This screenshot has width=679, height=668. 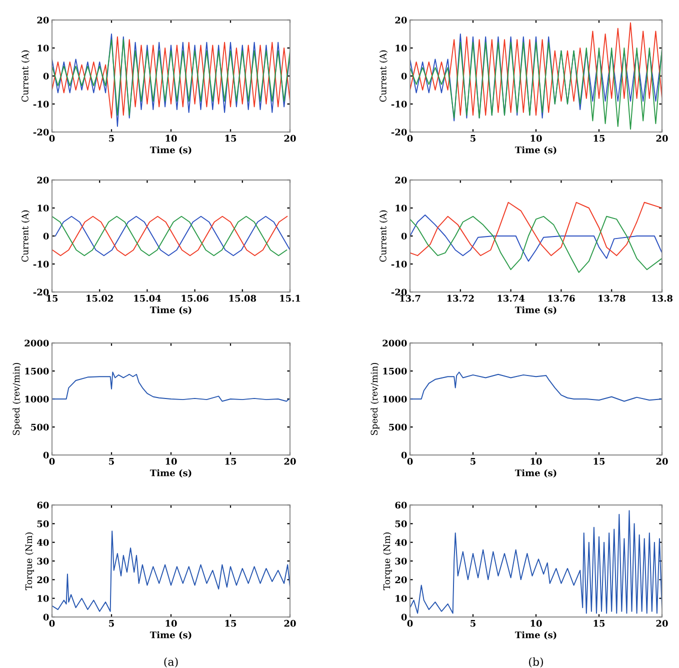 What do you see at coordinates (410, 298) in the screenshot?
I see `x-tick-label: 13.7` at bounding box center [410, 298].